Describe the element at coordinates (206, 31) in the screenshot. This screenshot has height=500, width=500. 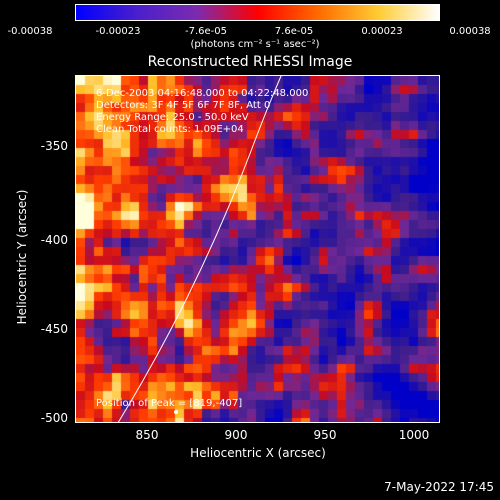
I see `colorbar-tick: -7.6e-05` at that location.